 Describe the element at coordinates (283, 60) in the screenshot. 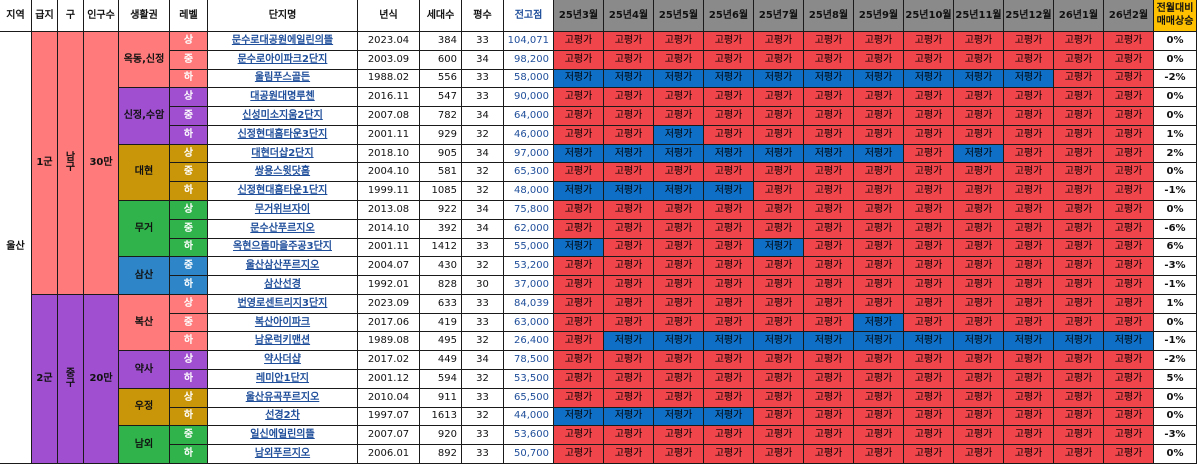

I see `complex-name-link: 문수로아이파크2단지` at that location.